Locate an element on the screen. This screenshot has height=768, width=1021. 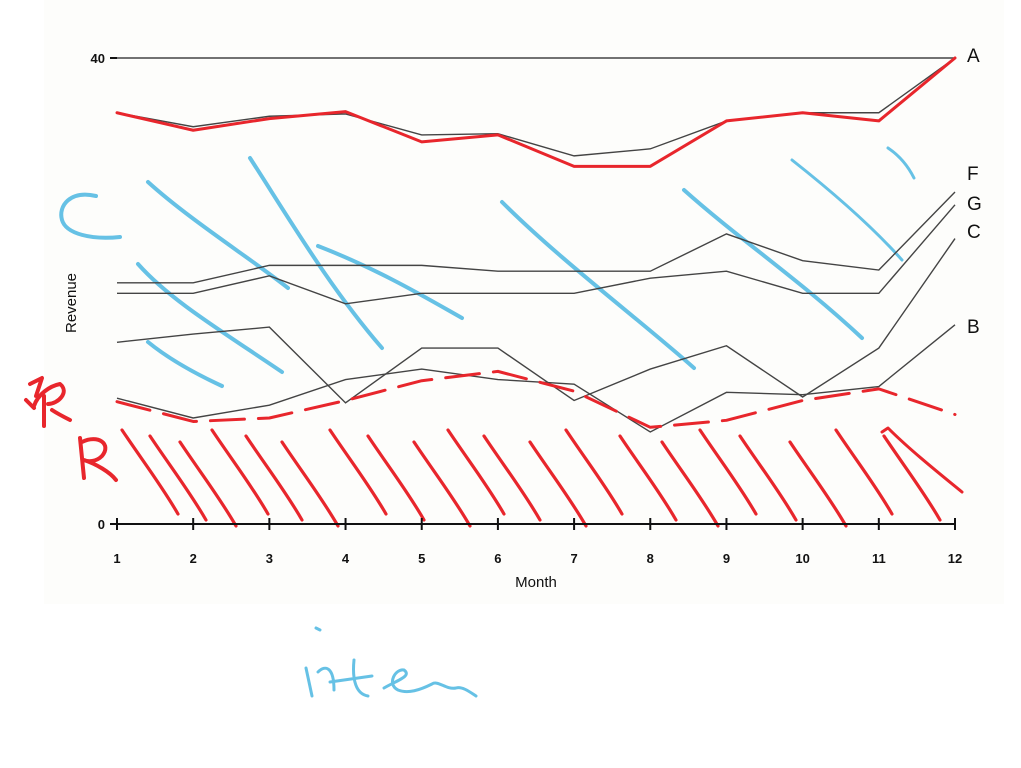
blue-handwriting is located at coordinates (391, 678).